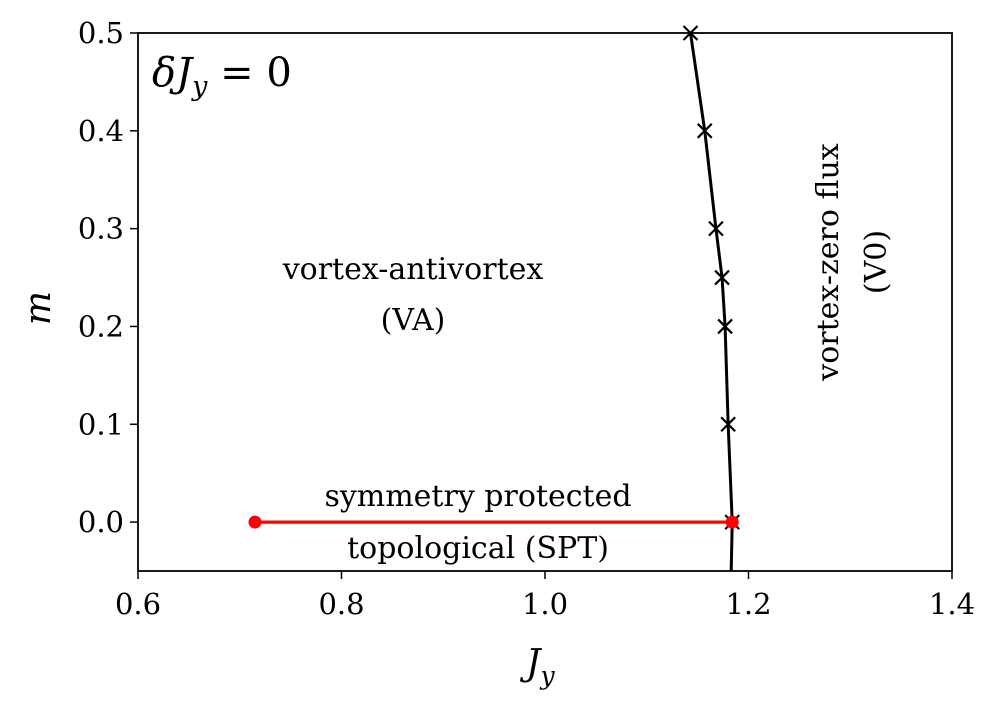 This screenshot has width=996, height=702. What do you see at coordinates (413, 320) in the screenshot?
I see `region-va-line2: (VA)` at bounding box center [413, 320].